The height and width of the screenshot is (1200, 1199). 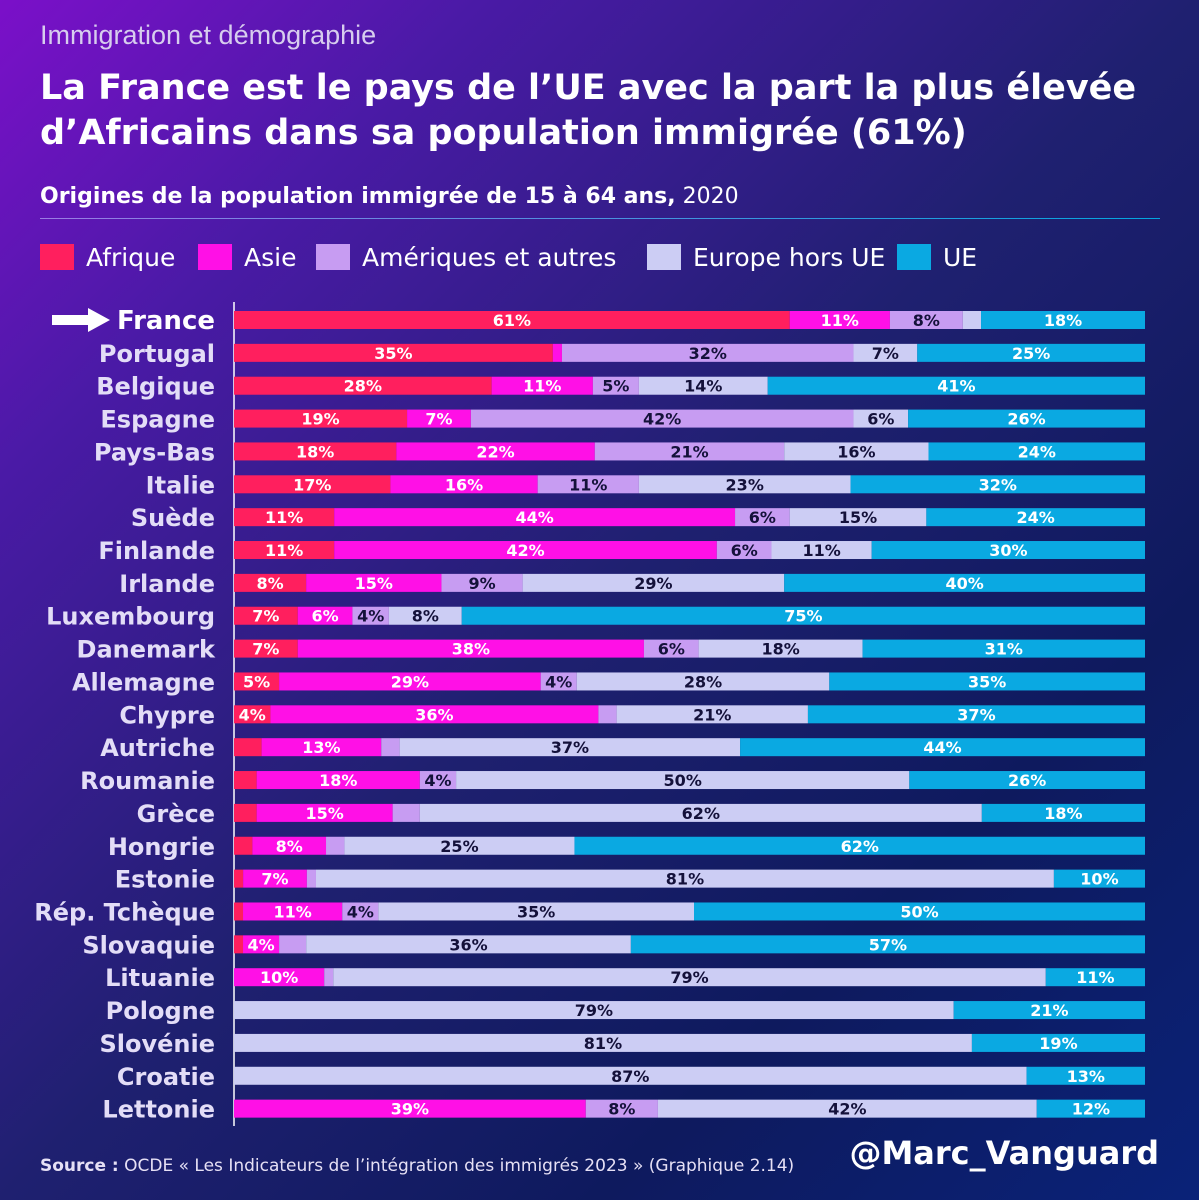 What do you see at coordinates (154, 452) in the screenshot?
I see `category-label: Pays-Bas` at bounding box center [154, 452].